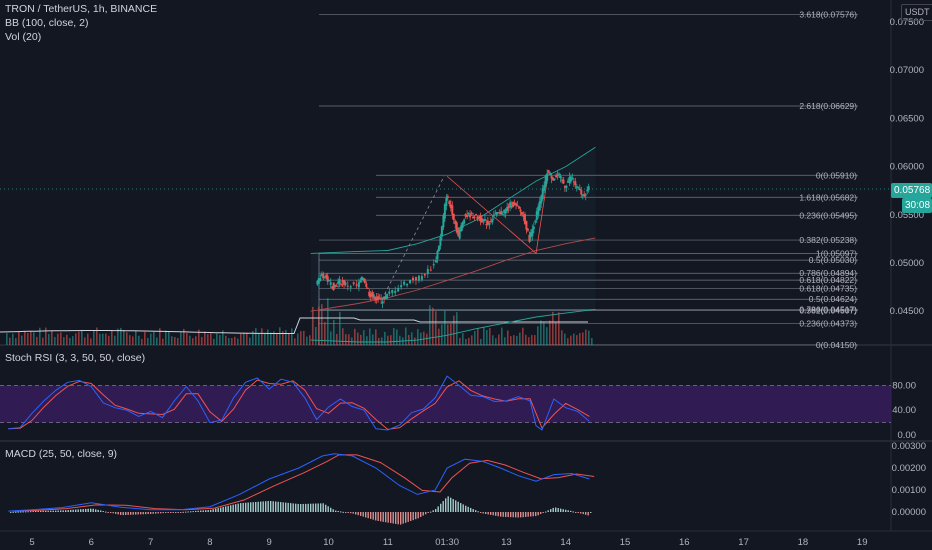 The image size is (932, 550). What do you see at coordinates (75, 358) in the screenshot?
I see `stoch-legend: Stoch RSI (3, 3, 50, 50, close)` at bounding box center [75, 358].